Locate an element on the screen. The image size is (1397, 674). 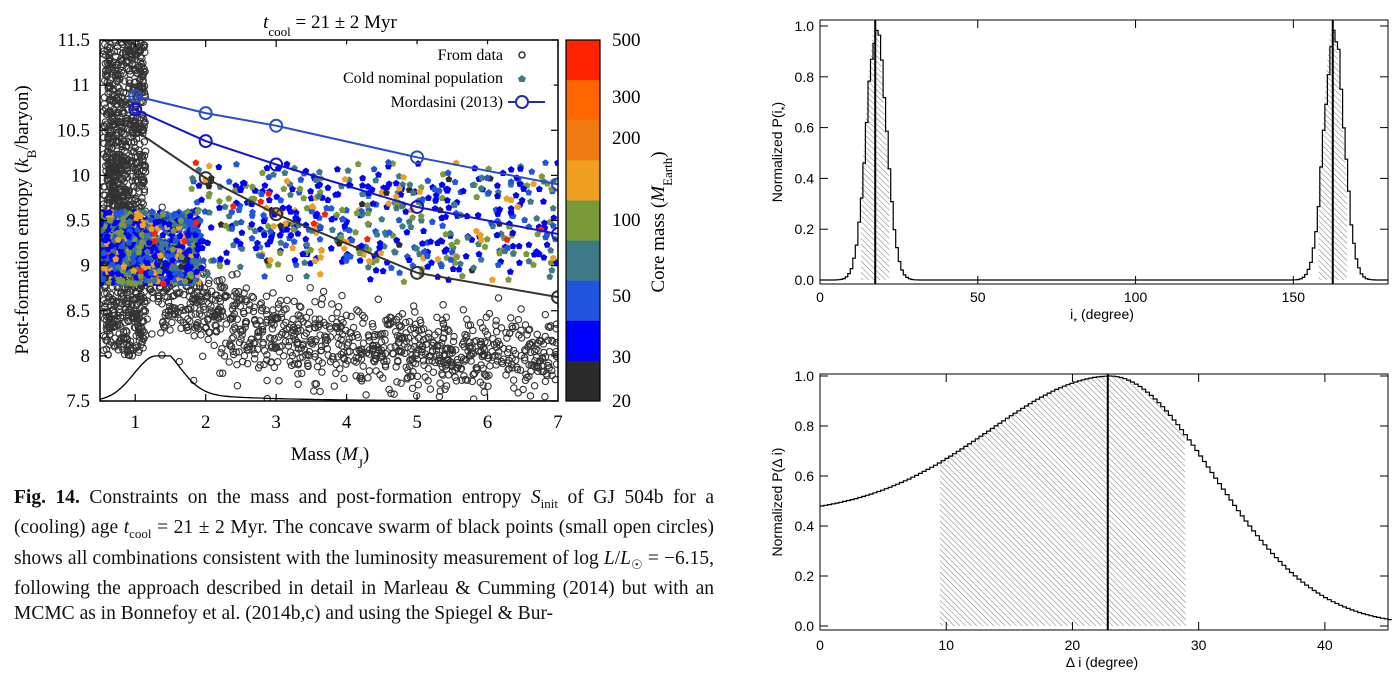
colorbar-segment is located at coordinates (583, 381).